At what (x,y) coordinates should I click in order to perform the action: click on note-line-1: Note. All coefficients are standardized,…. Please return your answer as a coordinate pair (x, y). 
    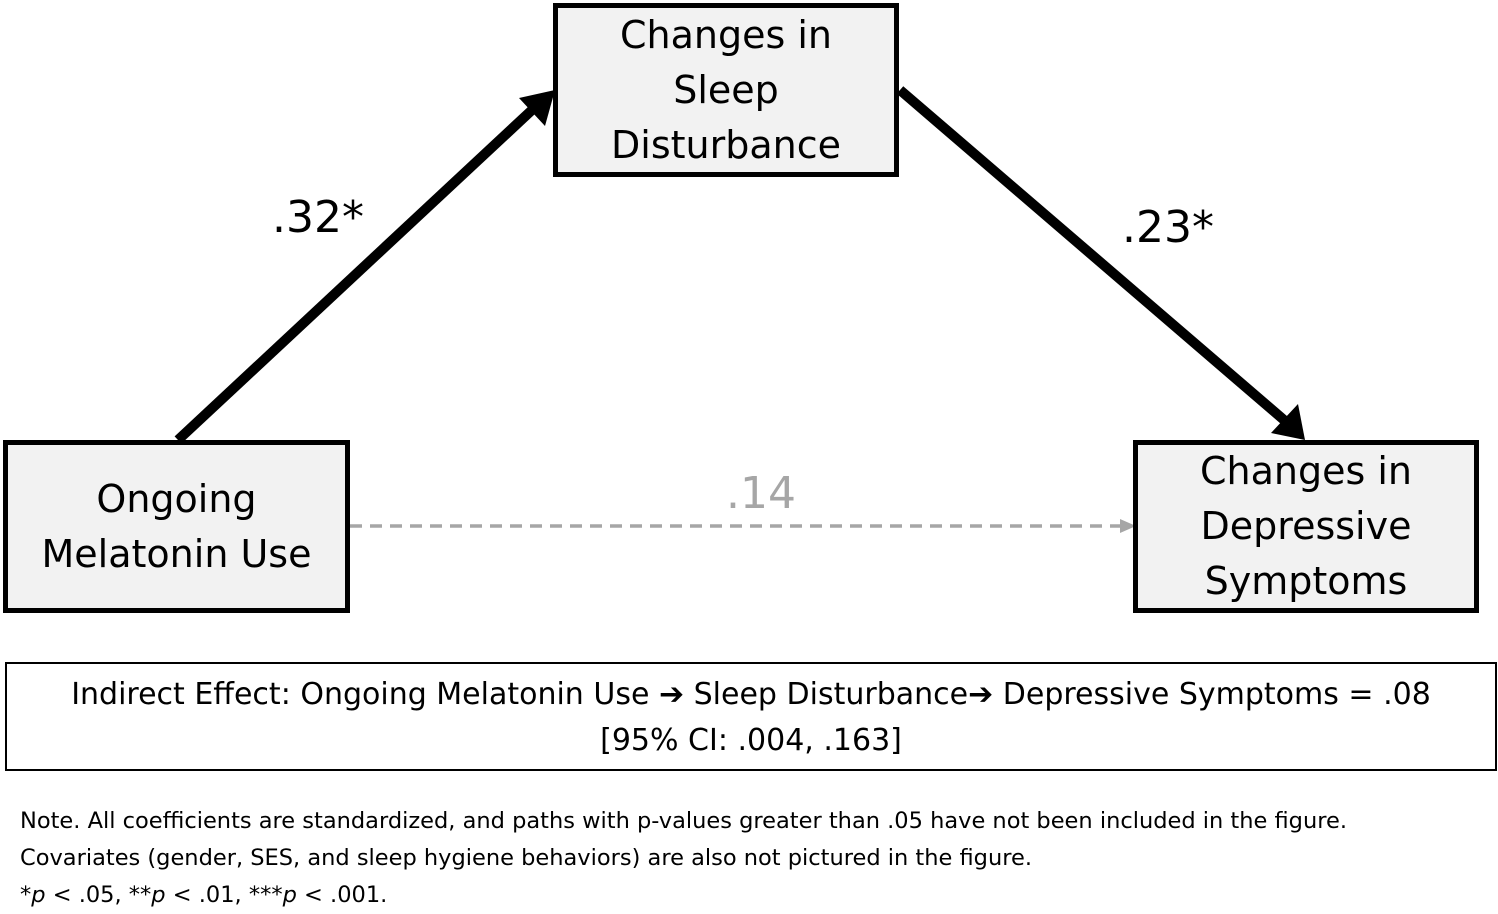
    Looking at the image, I should click on (683, 821).